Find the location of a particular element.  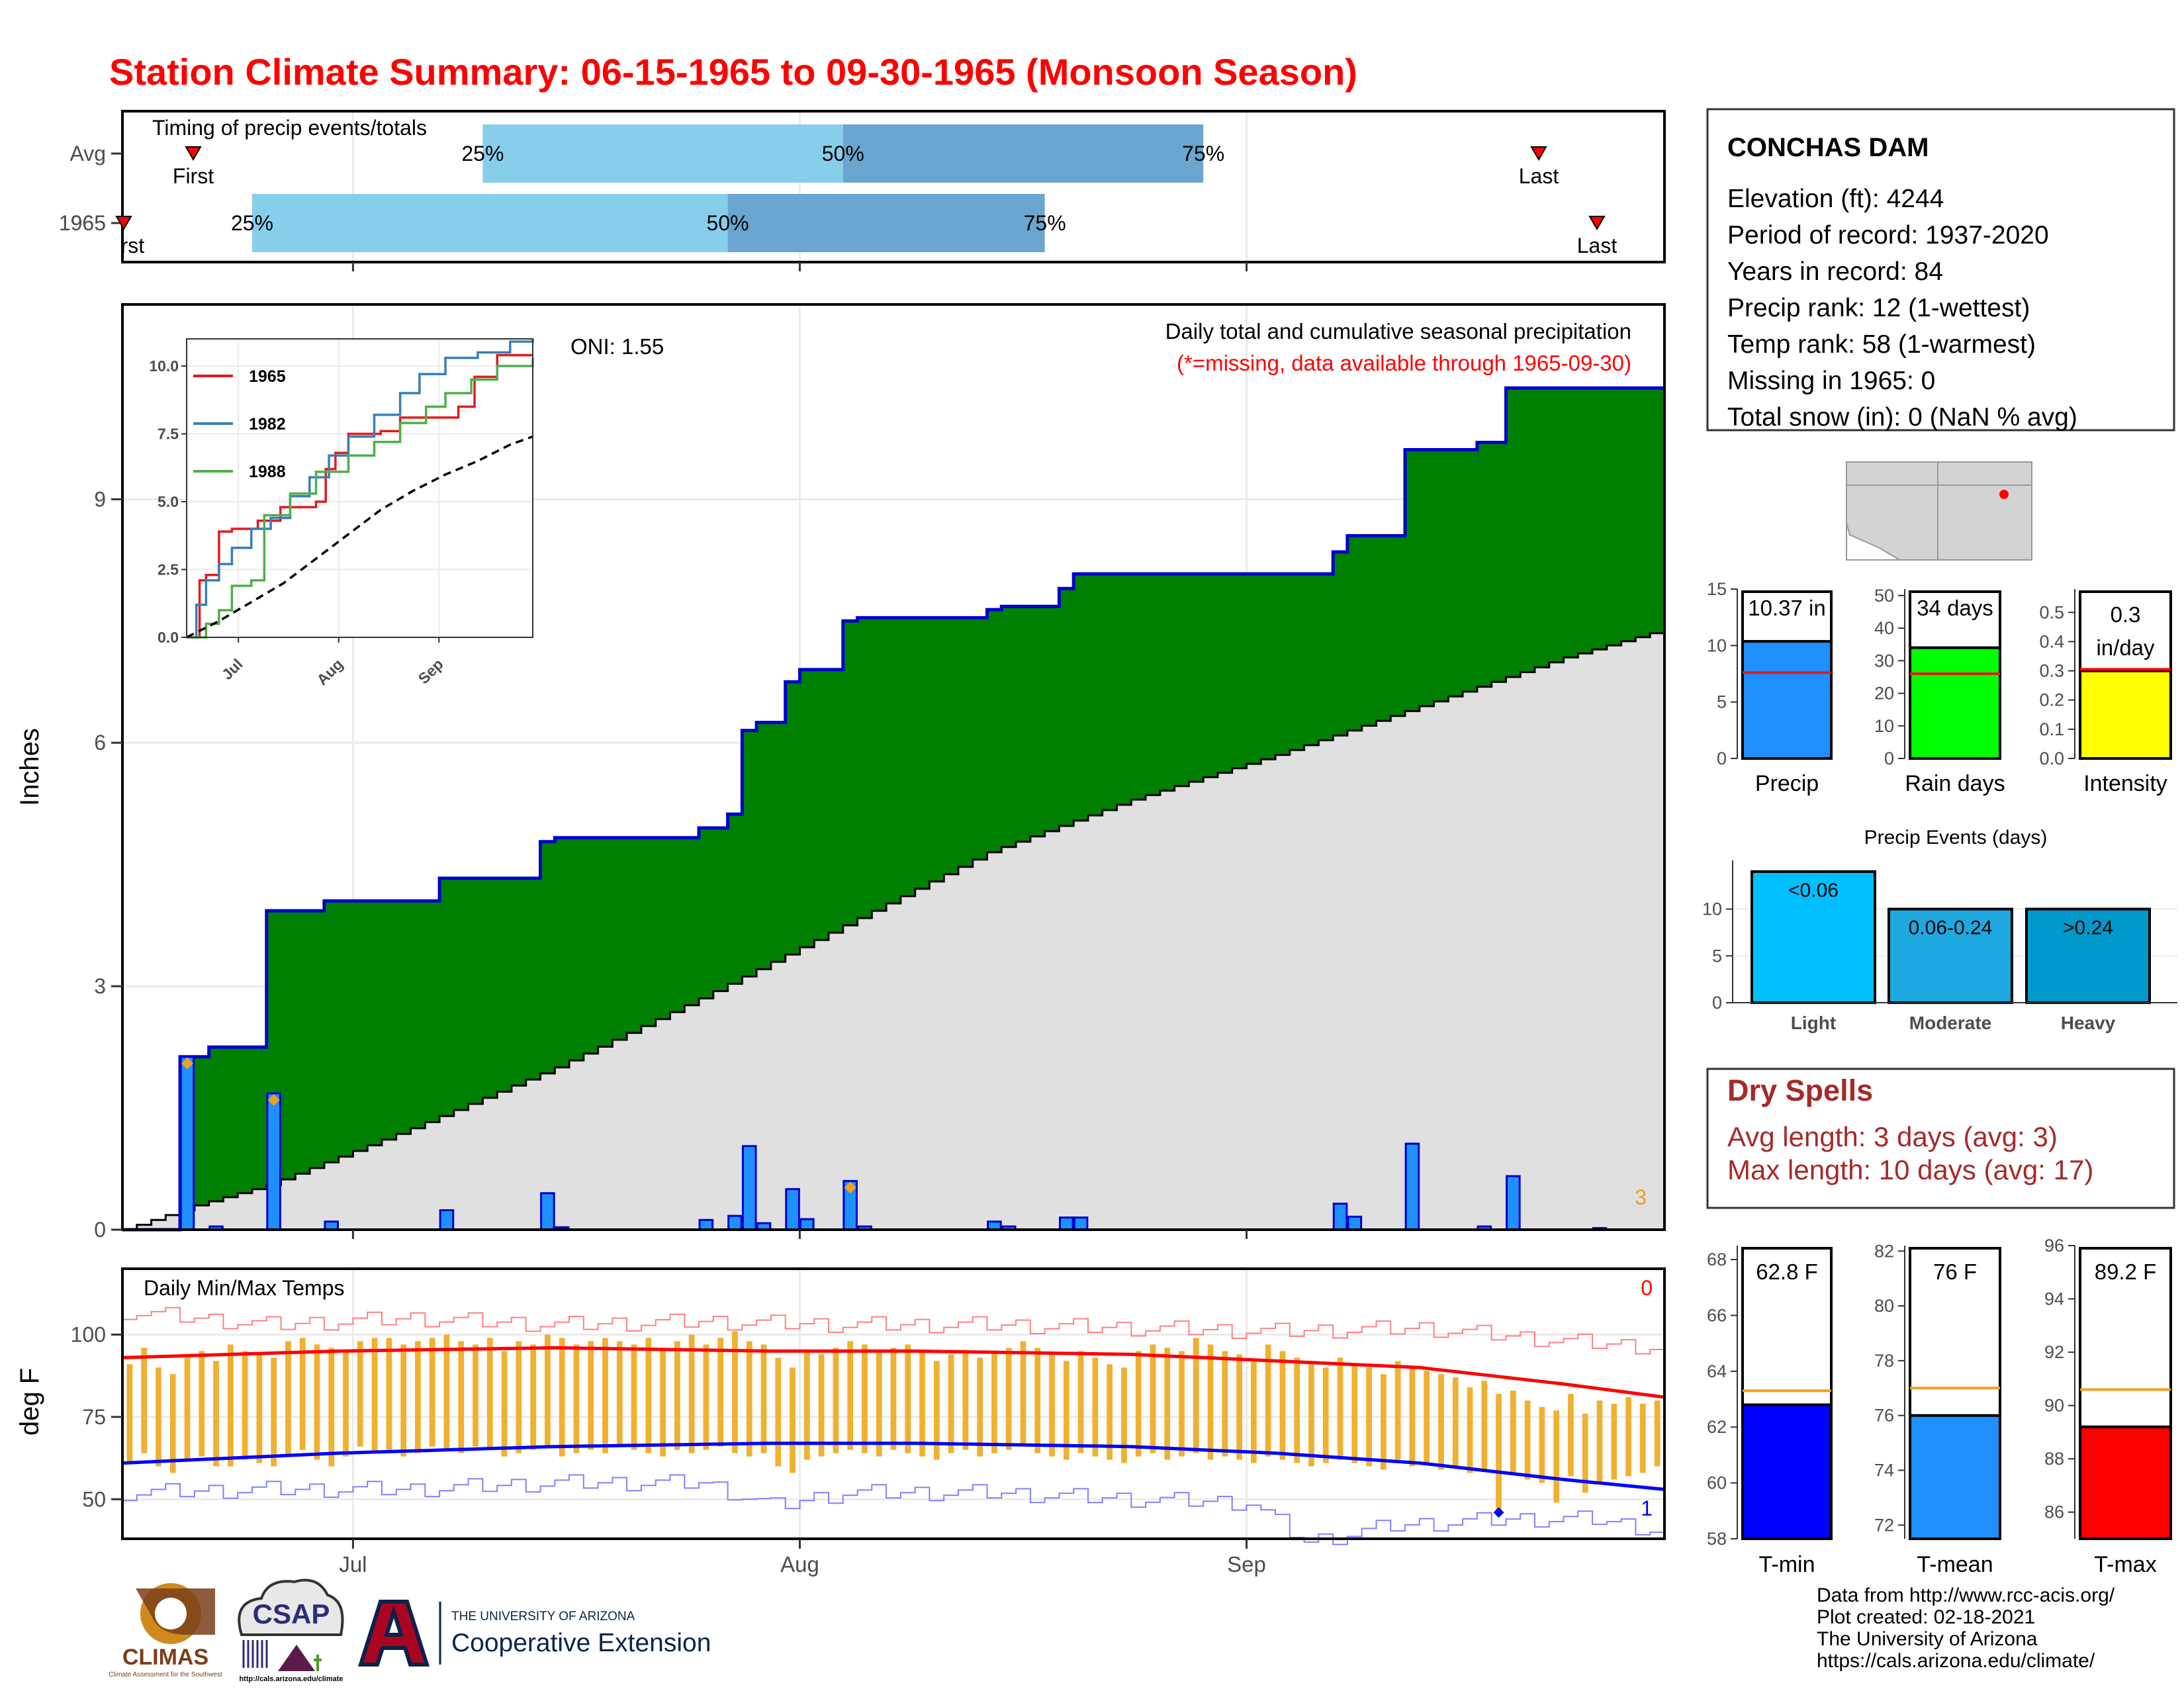

precip-corner-count: 3 is located at coordinates (1641, 1197).